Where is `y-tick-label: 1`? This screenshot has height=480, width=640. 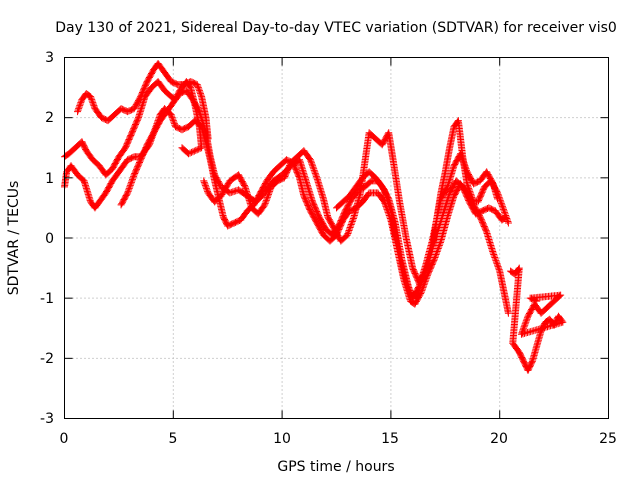 y-tick-label: 1 is located at coordinates (49, 179).